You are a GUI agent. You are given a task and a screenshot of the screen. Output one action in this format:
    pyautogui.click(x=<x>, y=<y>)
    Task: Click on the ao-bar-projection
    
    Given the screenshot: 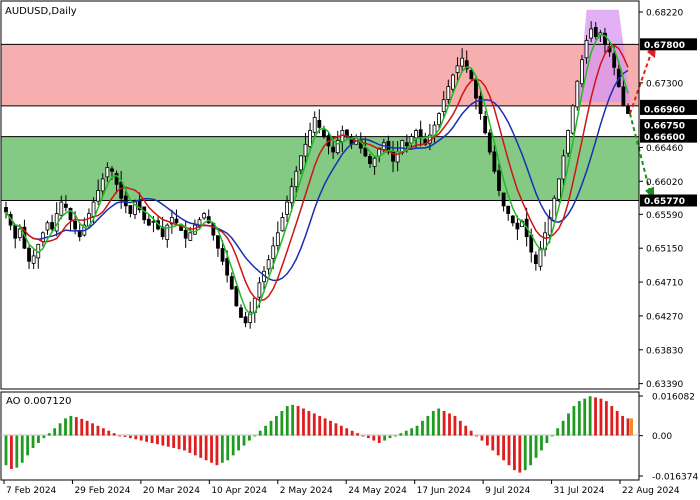 What is the action you would take?
    pyautogui.click(x=631, y=427)
    